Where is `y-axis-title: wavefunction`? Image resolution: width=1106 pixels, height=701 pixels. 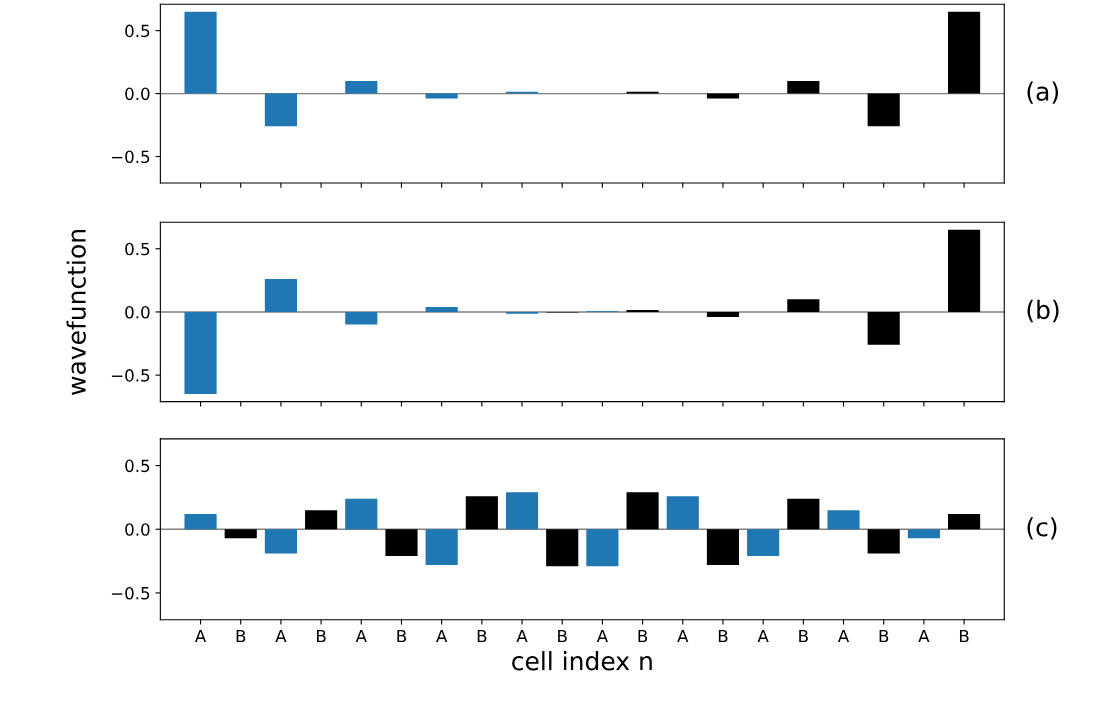 y-axis-title: wavefunction is located at coordinates (76, 312).